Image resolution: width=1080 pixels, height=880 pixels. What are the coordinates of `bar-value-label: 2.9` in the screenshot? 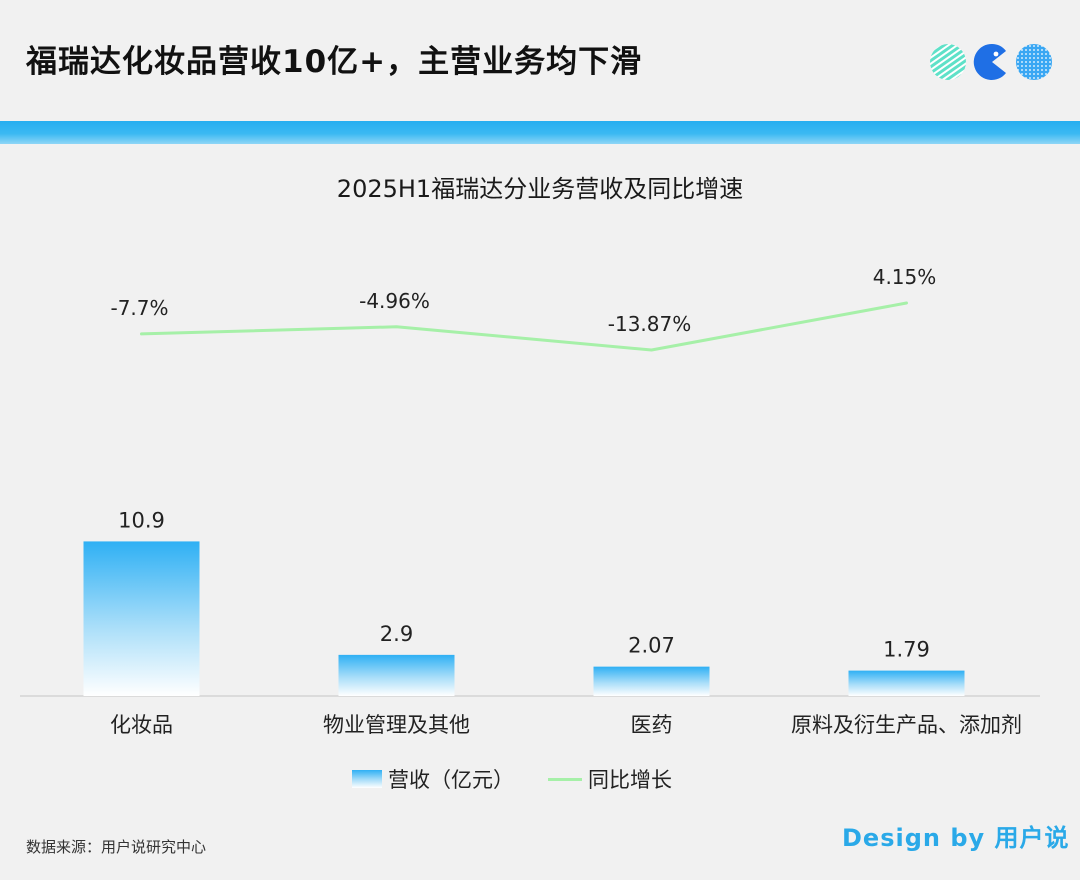 It's located at (396, 634).